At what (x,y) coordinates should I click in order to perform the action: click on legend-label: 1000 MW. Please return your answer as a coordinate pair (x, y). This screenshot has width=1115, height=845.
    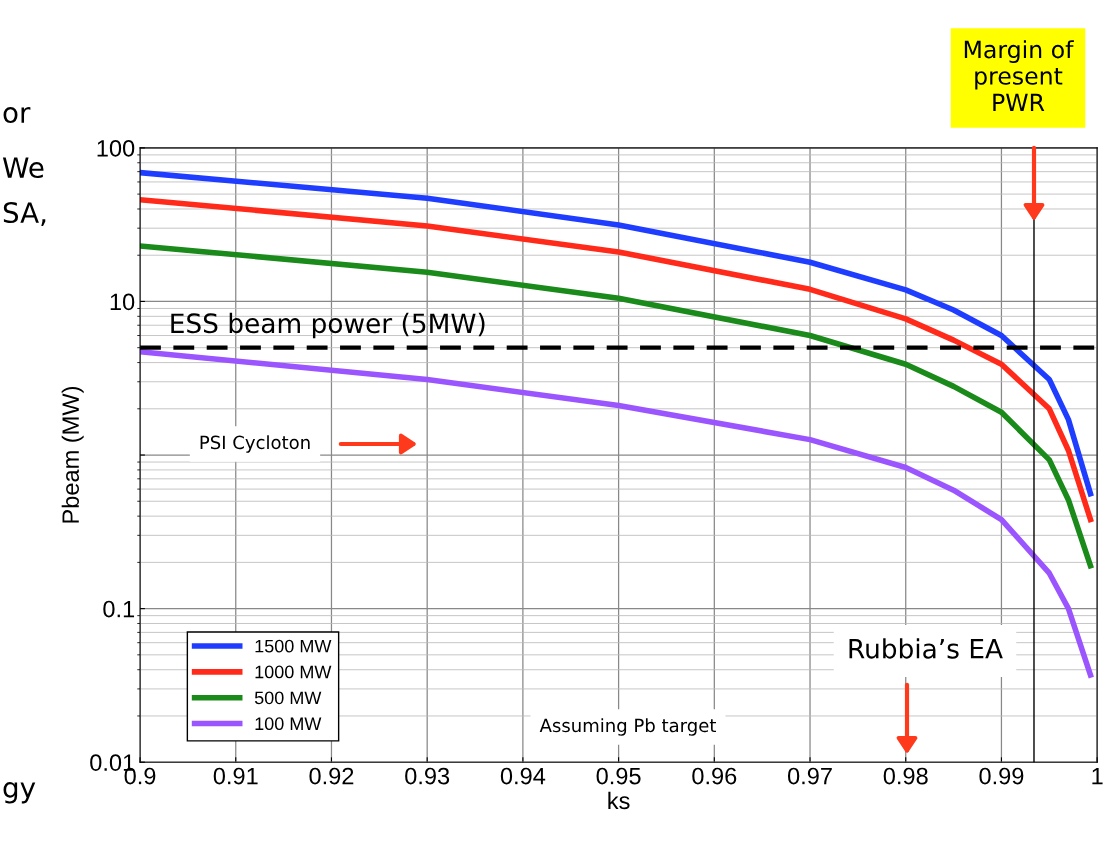
    Looking at the image, I should click on (293, 672).